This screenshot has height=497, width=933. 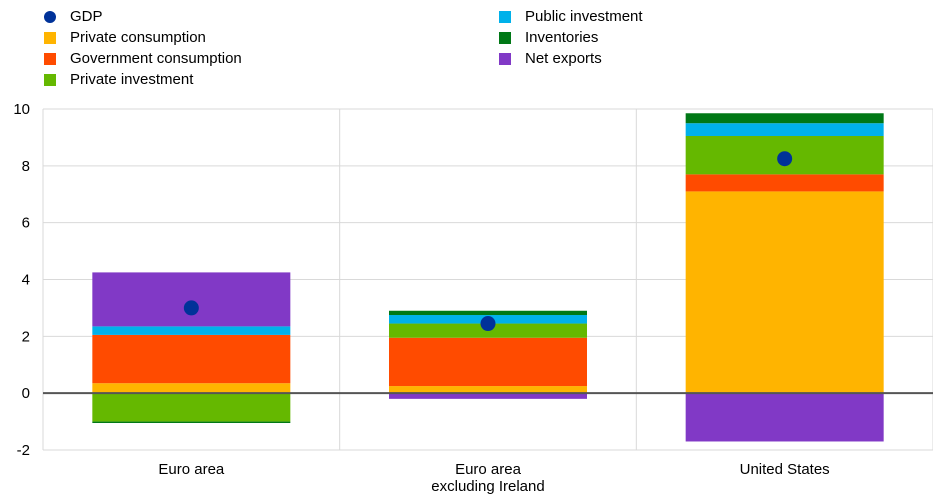 What do you see at coordinates (23, 450) in the screenshot?
I see `y-tick-label: -2` at bounding box center [23, 450].